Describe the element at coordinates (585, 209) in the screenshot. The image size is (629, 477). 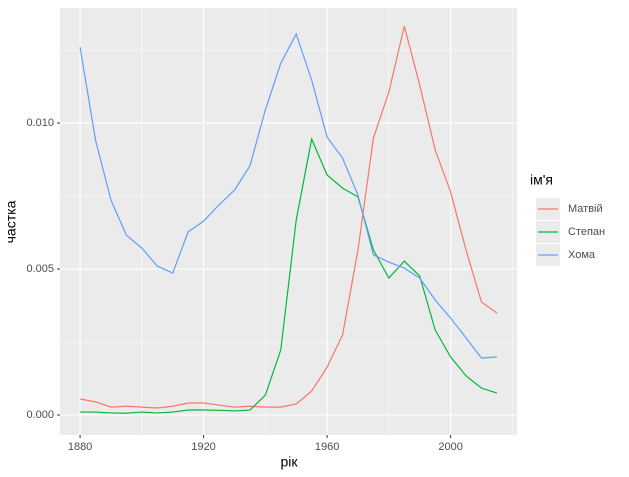
I see `legend-label: Матвій` at that location.